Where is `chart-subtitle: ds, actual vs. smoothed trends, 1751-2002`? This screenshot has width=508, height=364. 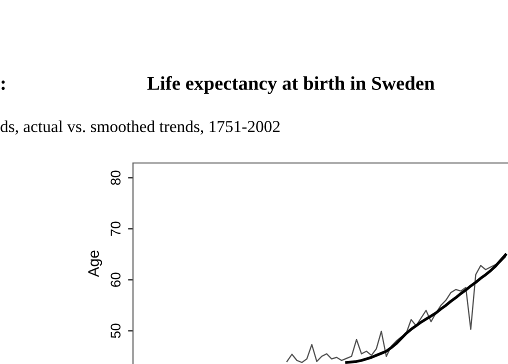
chart-subtitle: ds, actual vs. smoothed trends, 1751-2002 is located at coordinates (140, 127).